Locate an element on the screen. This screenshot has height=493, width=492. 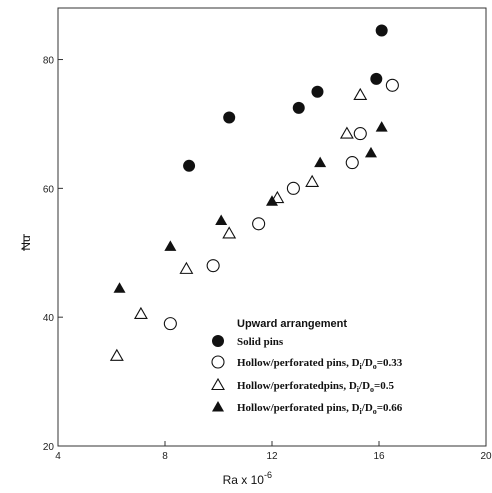
legend-label-series-1: Solid pins is located at coordinates (260, 342).